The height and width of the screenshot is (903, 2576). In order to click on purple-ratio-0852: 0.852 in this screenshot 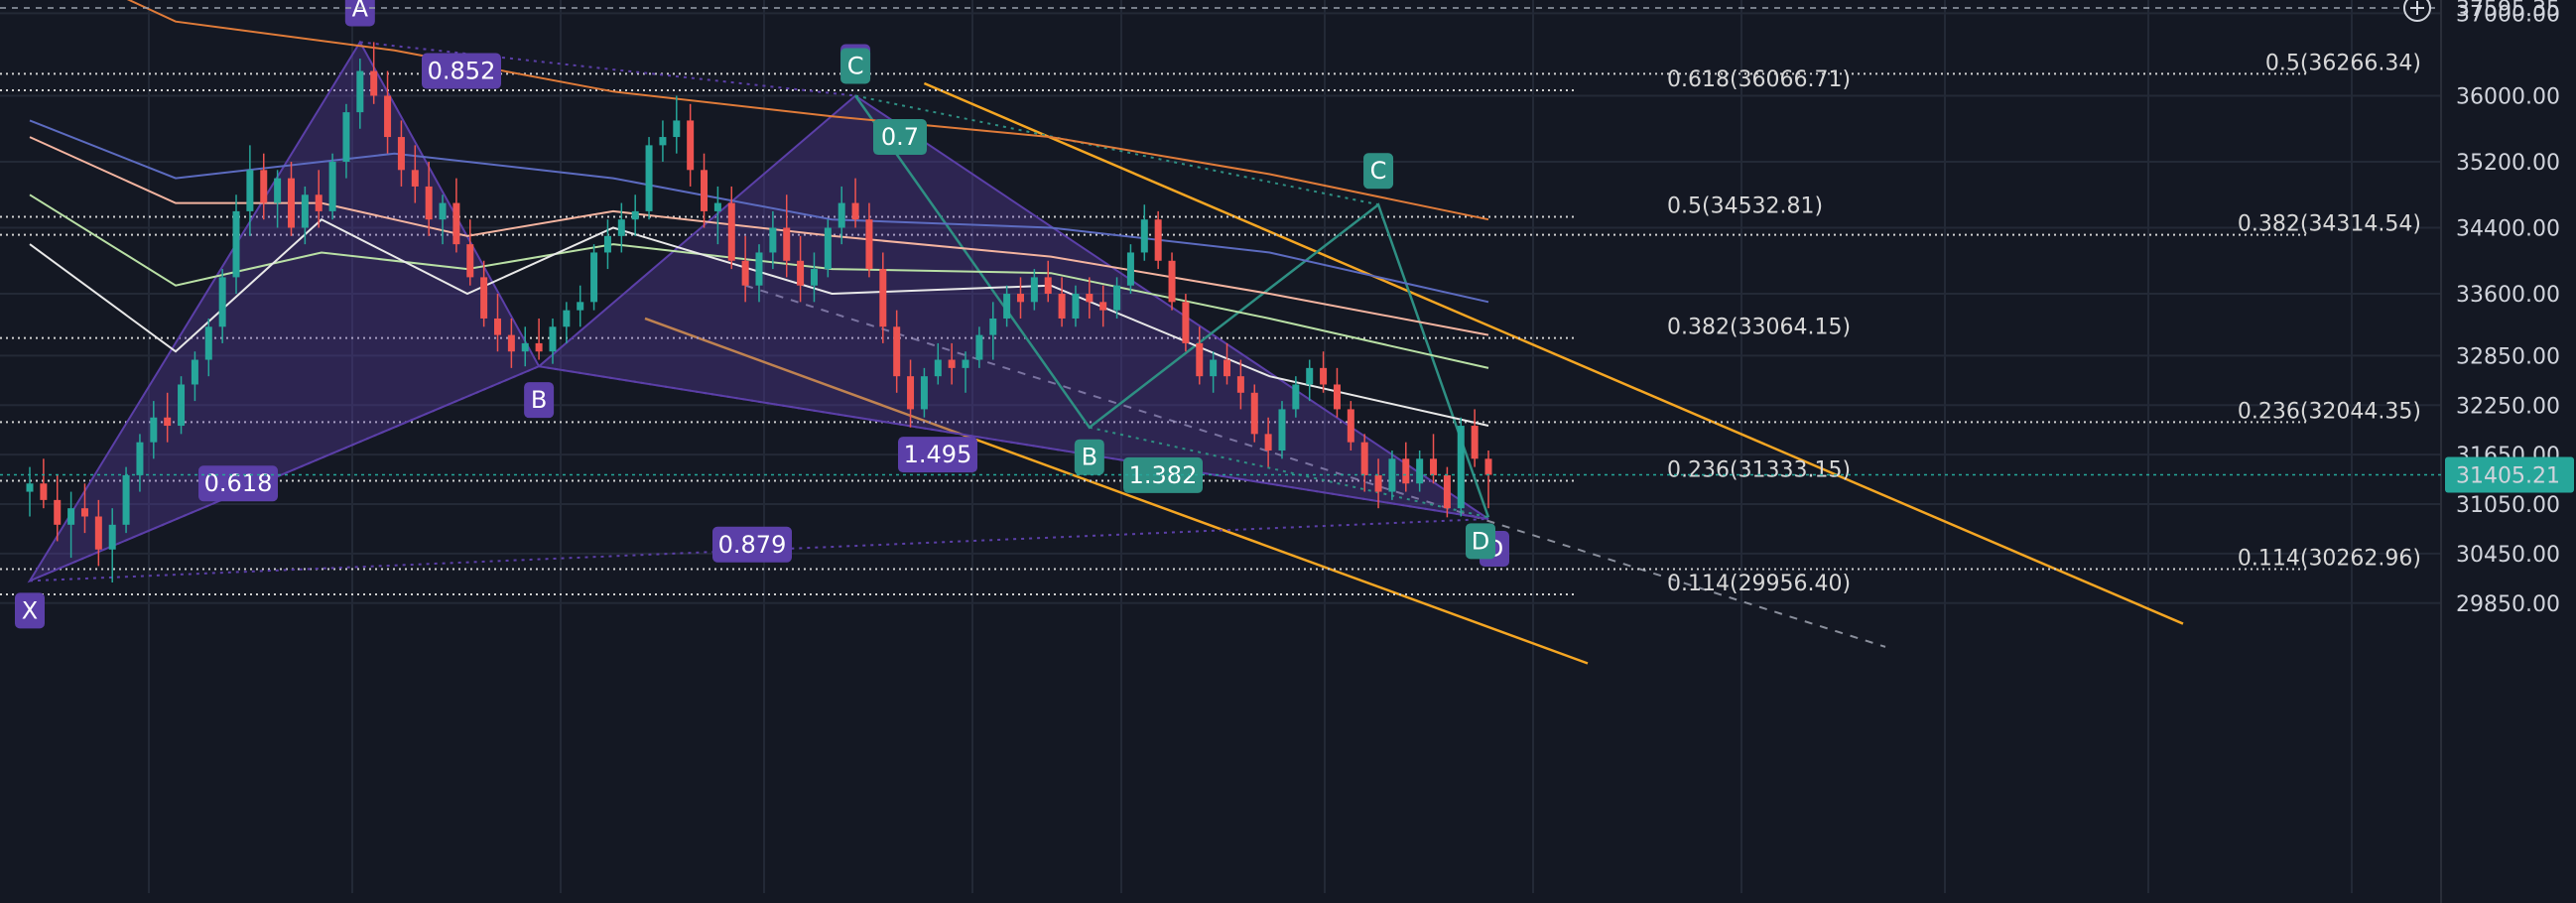, I will do `click(462, 71)`.